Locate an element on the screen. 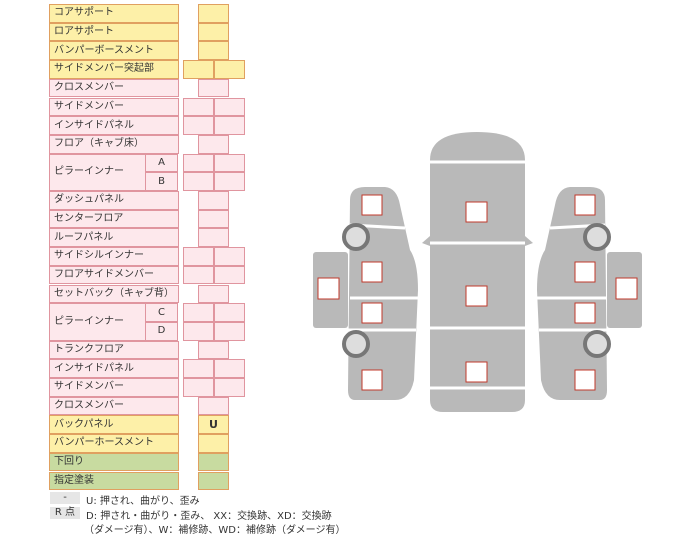 The width and height of the screenshot is (692, 536). legend-text: （ダメージ有）、W：補修跡、WD：補修跡（ダメージ有） is located at coordinates (215, 530).